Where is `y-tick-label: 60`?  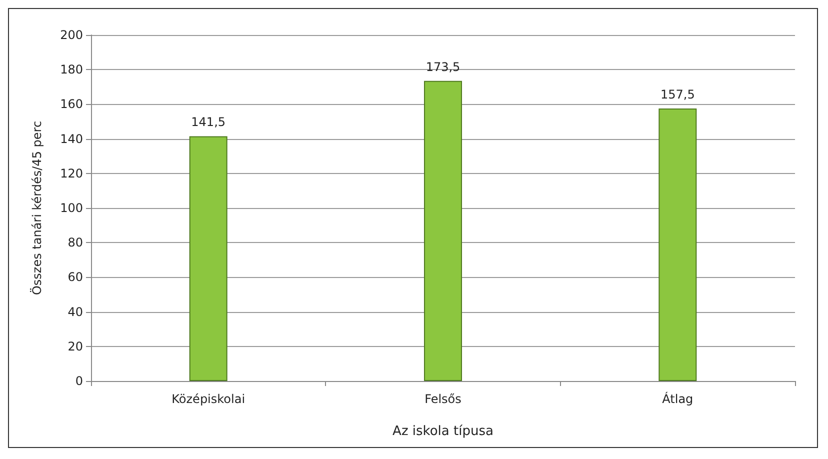
y-tick-label: 60 is located at coordinates (75, 277).